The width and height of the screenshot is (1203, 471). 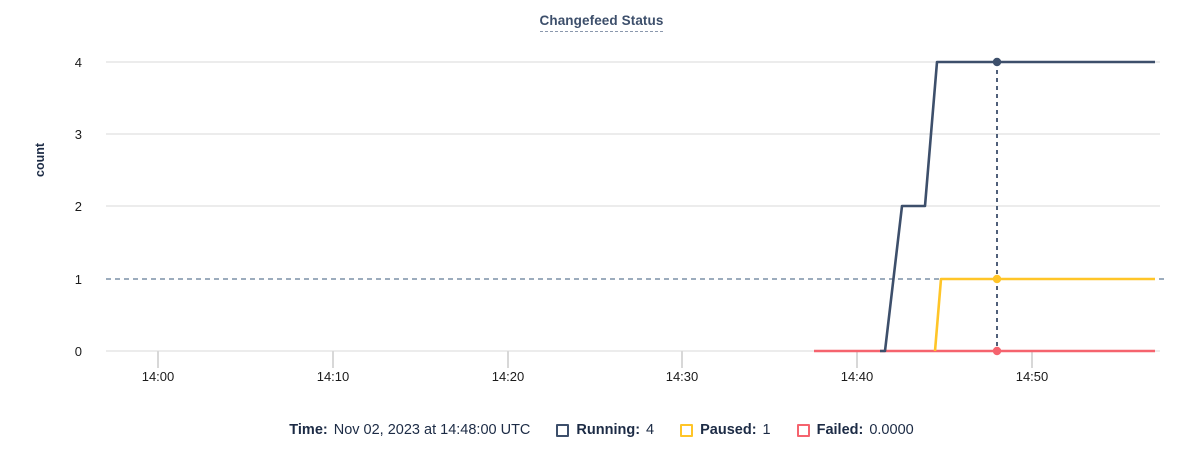 I want to click on x-tick-1430: 14:30, so click(x=682, y=376).